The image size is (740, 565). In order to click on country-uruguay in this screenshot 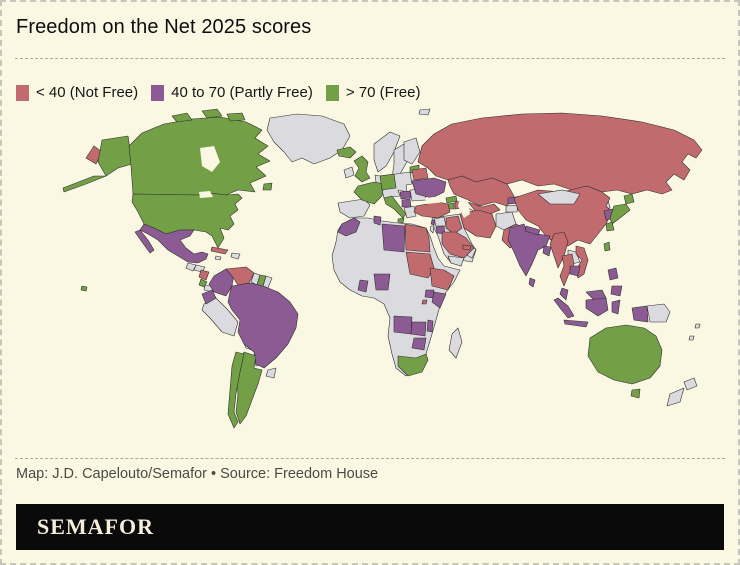, I will do `click(271, 373)`.